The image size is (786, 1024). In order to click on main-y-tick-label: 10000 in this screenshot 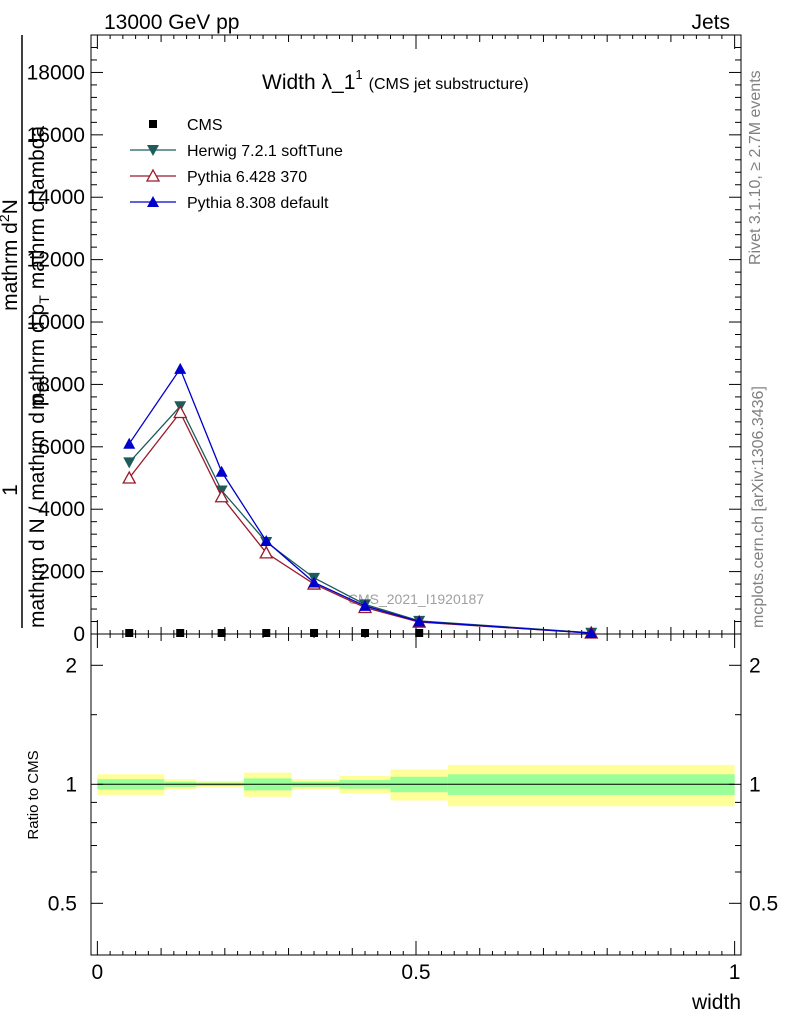, I will do `click(56, 322)`.